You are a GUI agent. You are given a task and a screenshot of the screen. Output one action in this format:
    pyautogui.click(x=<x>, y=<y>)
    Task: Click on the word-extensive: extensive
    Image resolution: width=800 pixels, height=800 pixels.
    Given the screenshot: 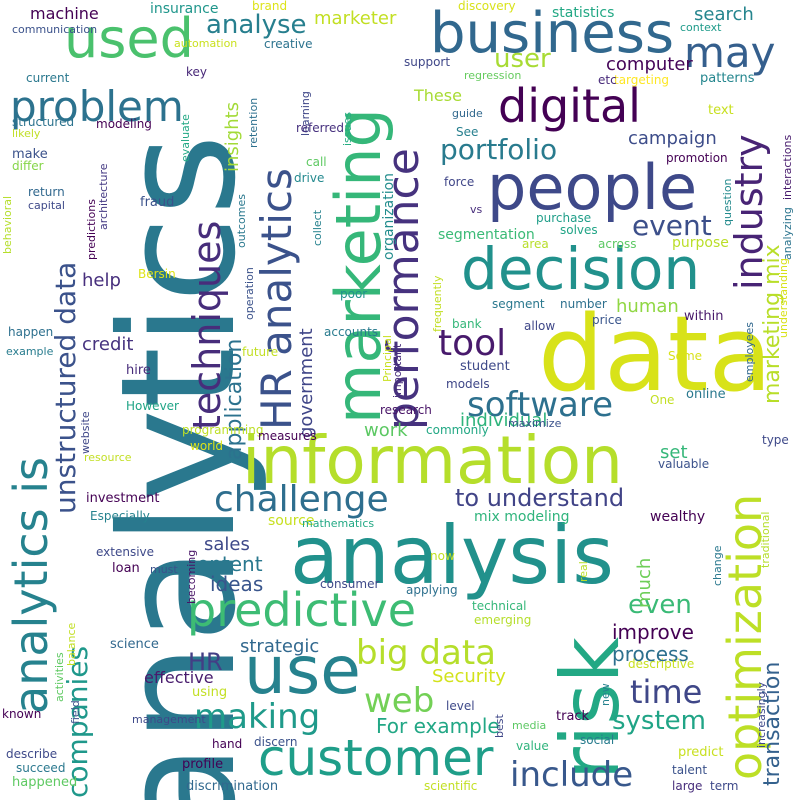 What is the action you would take?
    pyautogui.click(x=125, y=552)
    